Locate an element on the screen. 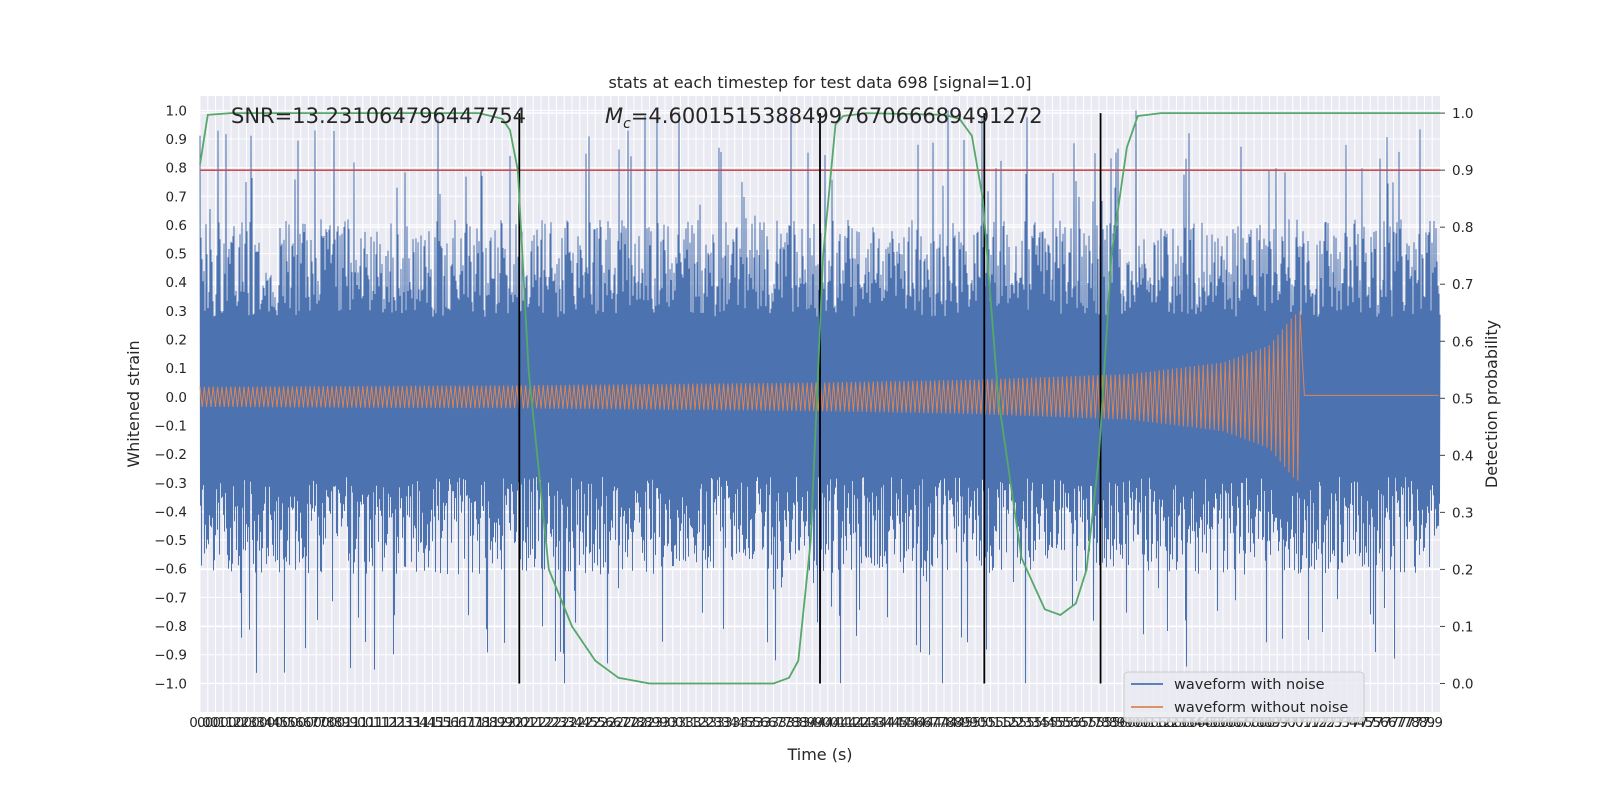 The height and width of the screenshot is (800, 1600). y-tick-label: 0.4 is located at coordinates (176, 283).